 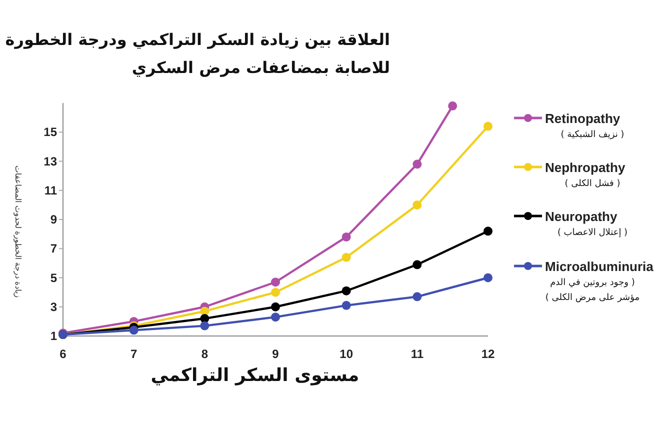 I want to click on y-tick-label: 7, so click(x=54, y=249).